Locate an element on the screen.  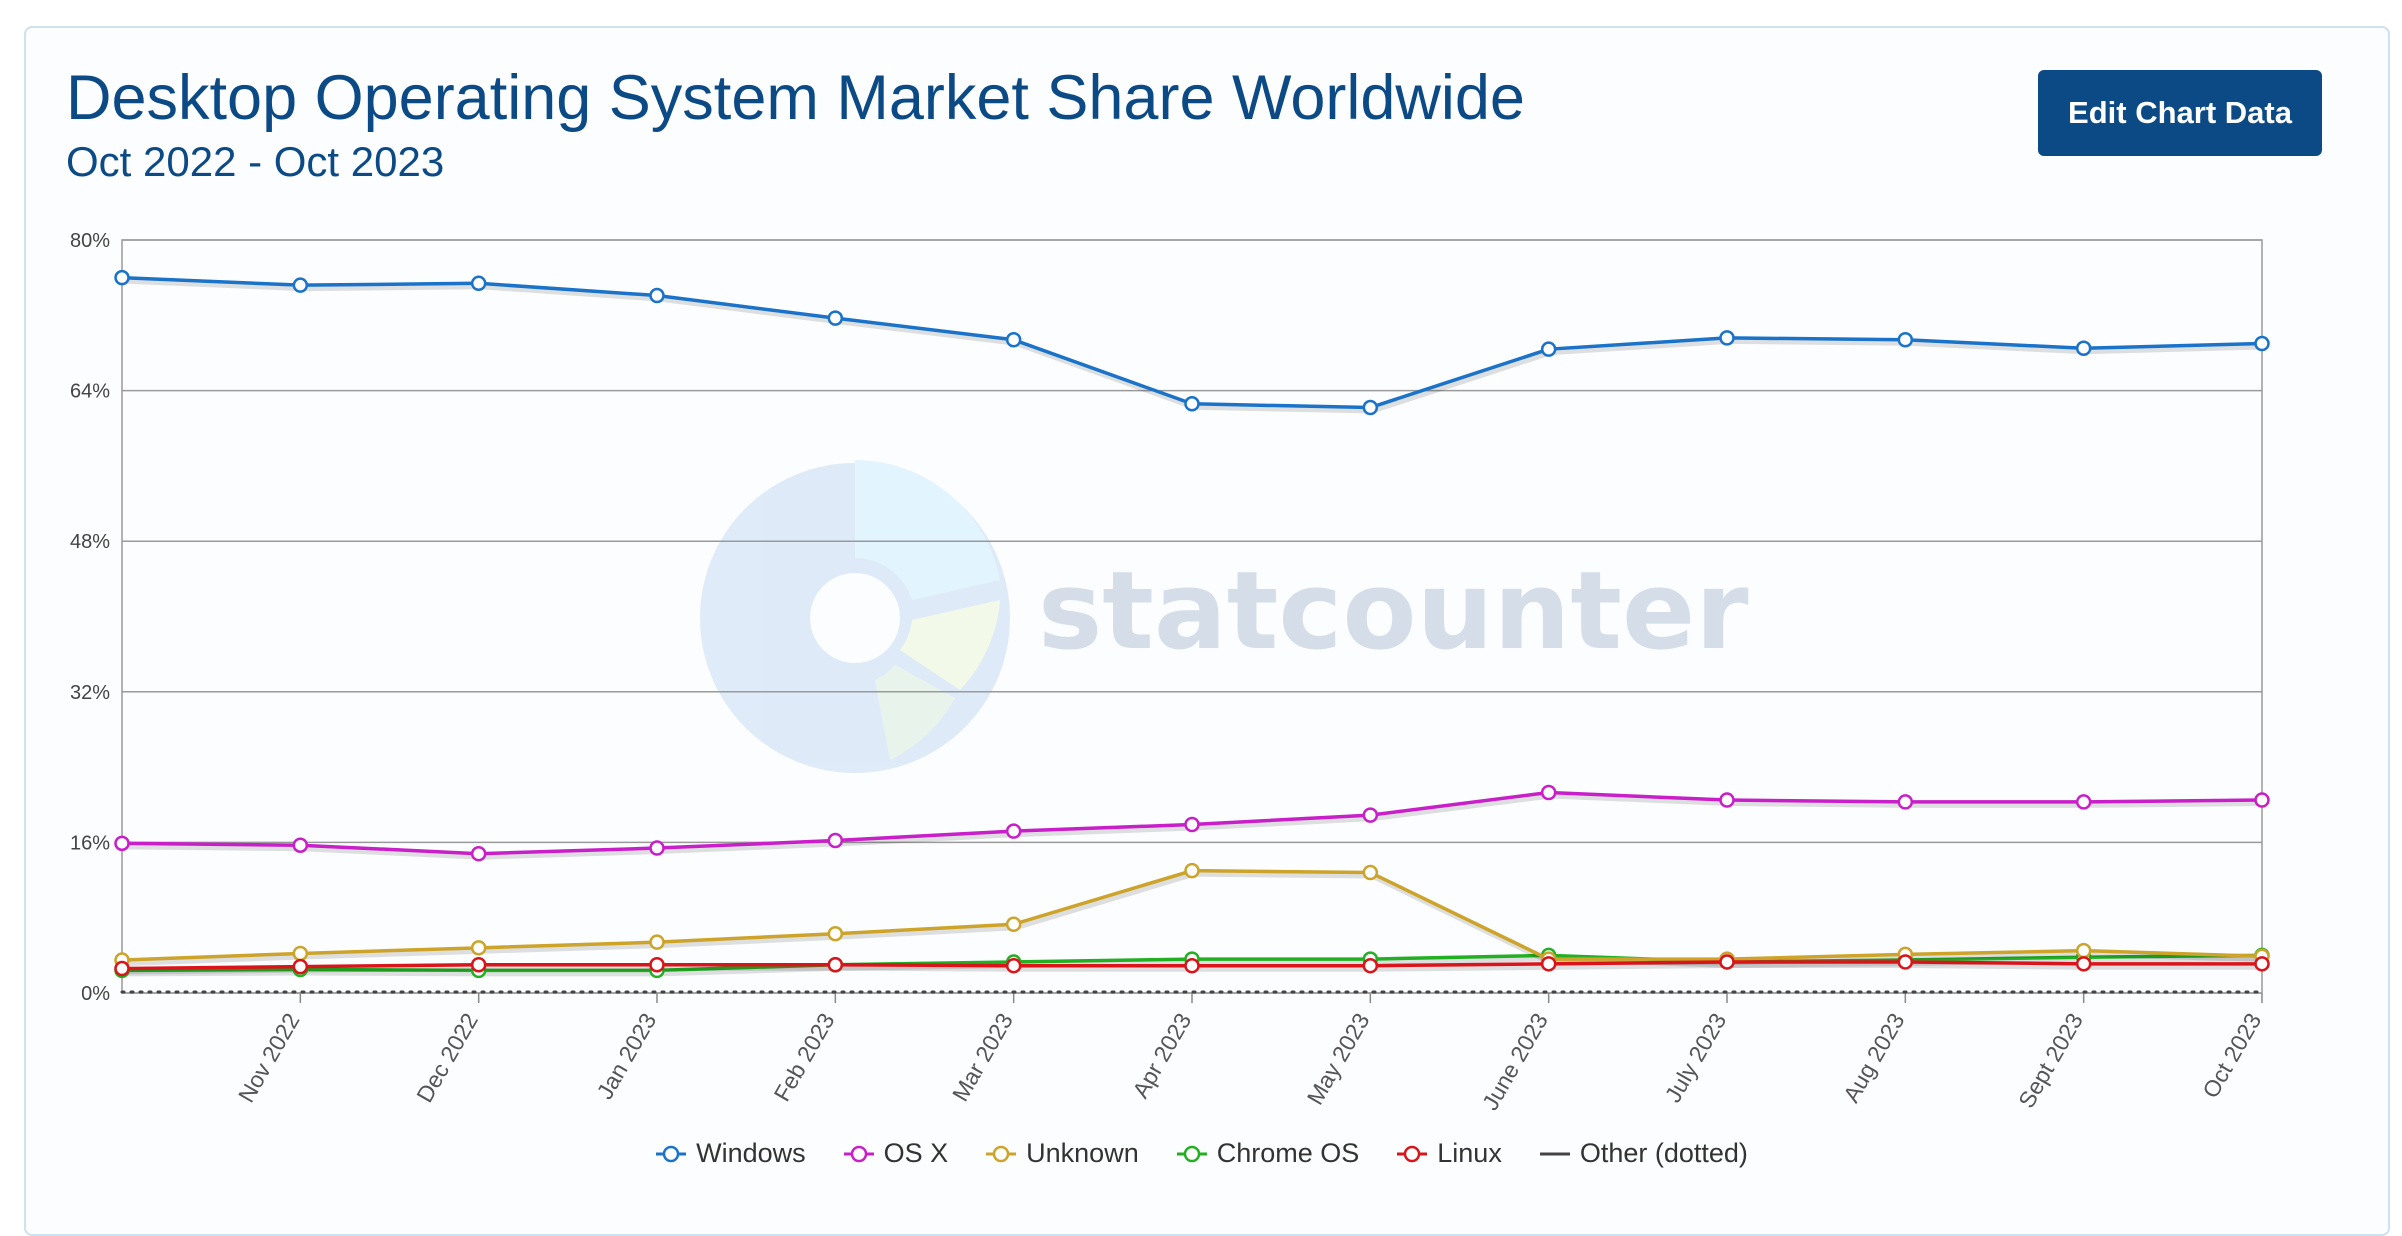
x-tick-label: May 2023 is located at coordinates (1338, 1059).